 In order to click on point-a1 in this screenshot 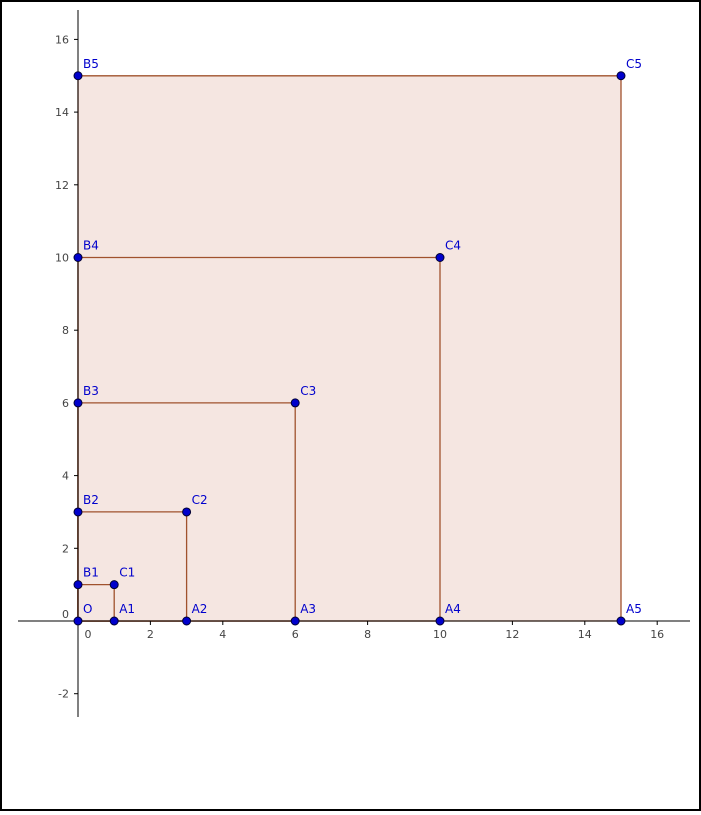, I will do `click(114, 621)`.